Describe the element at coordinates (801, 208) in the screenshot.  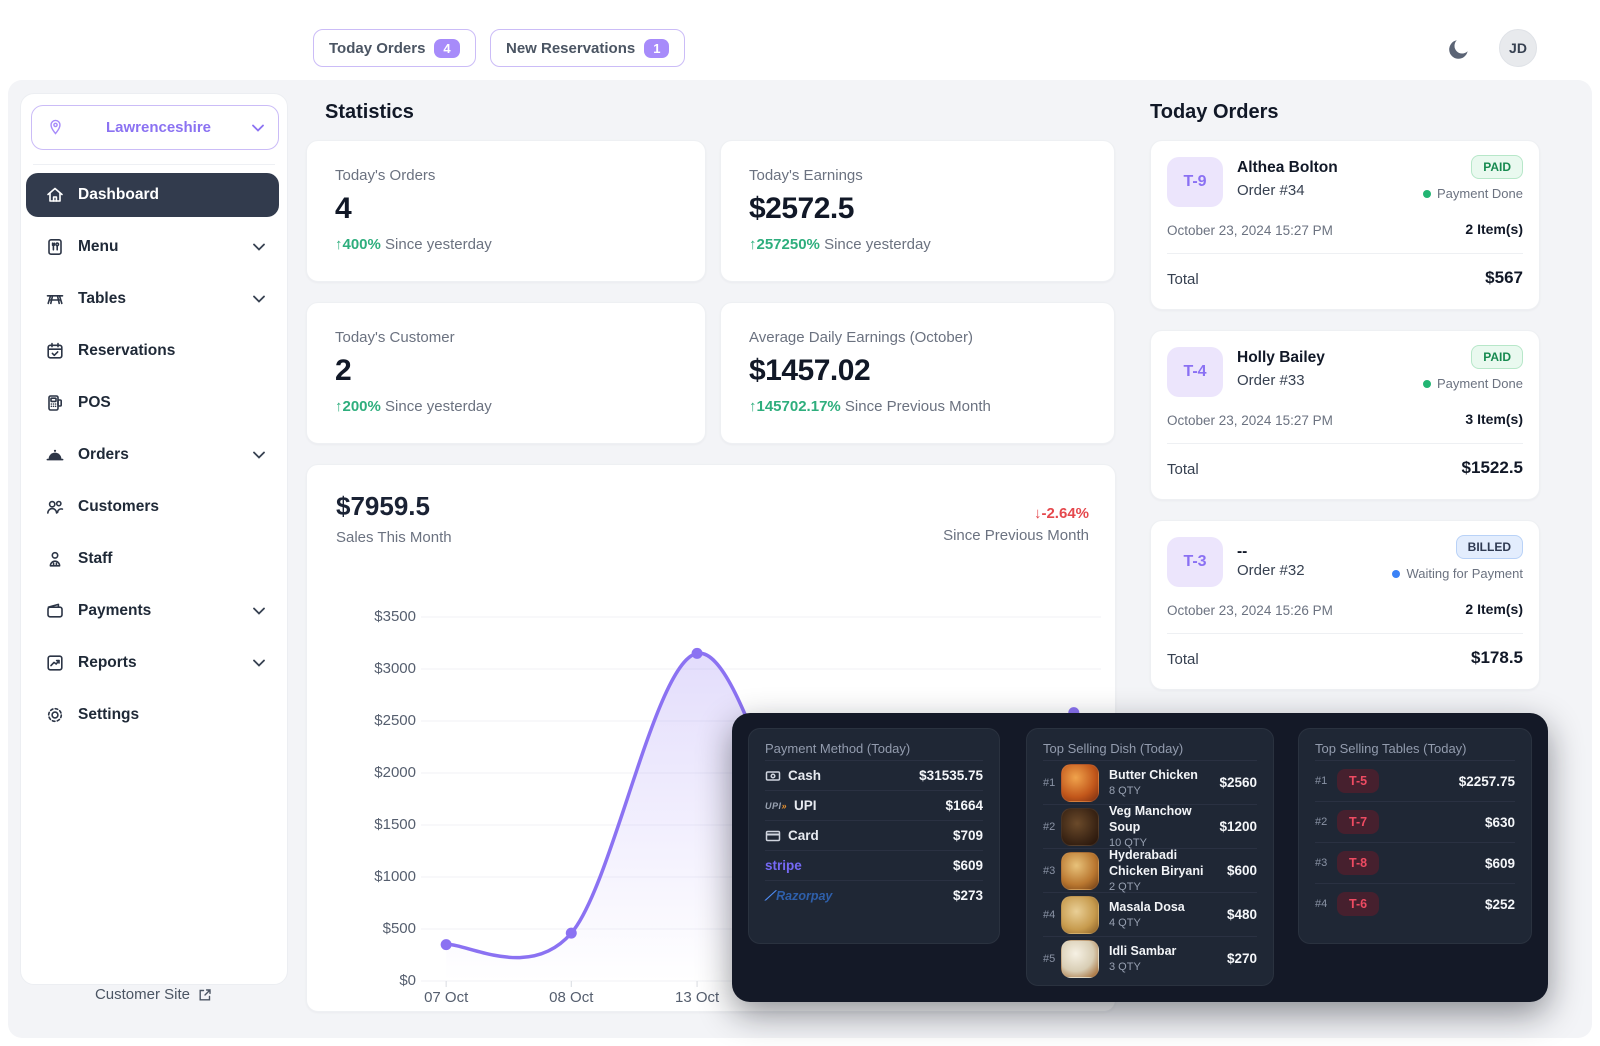
I see `stat-value: $2572.5` at that location.